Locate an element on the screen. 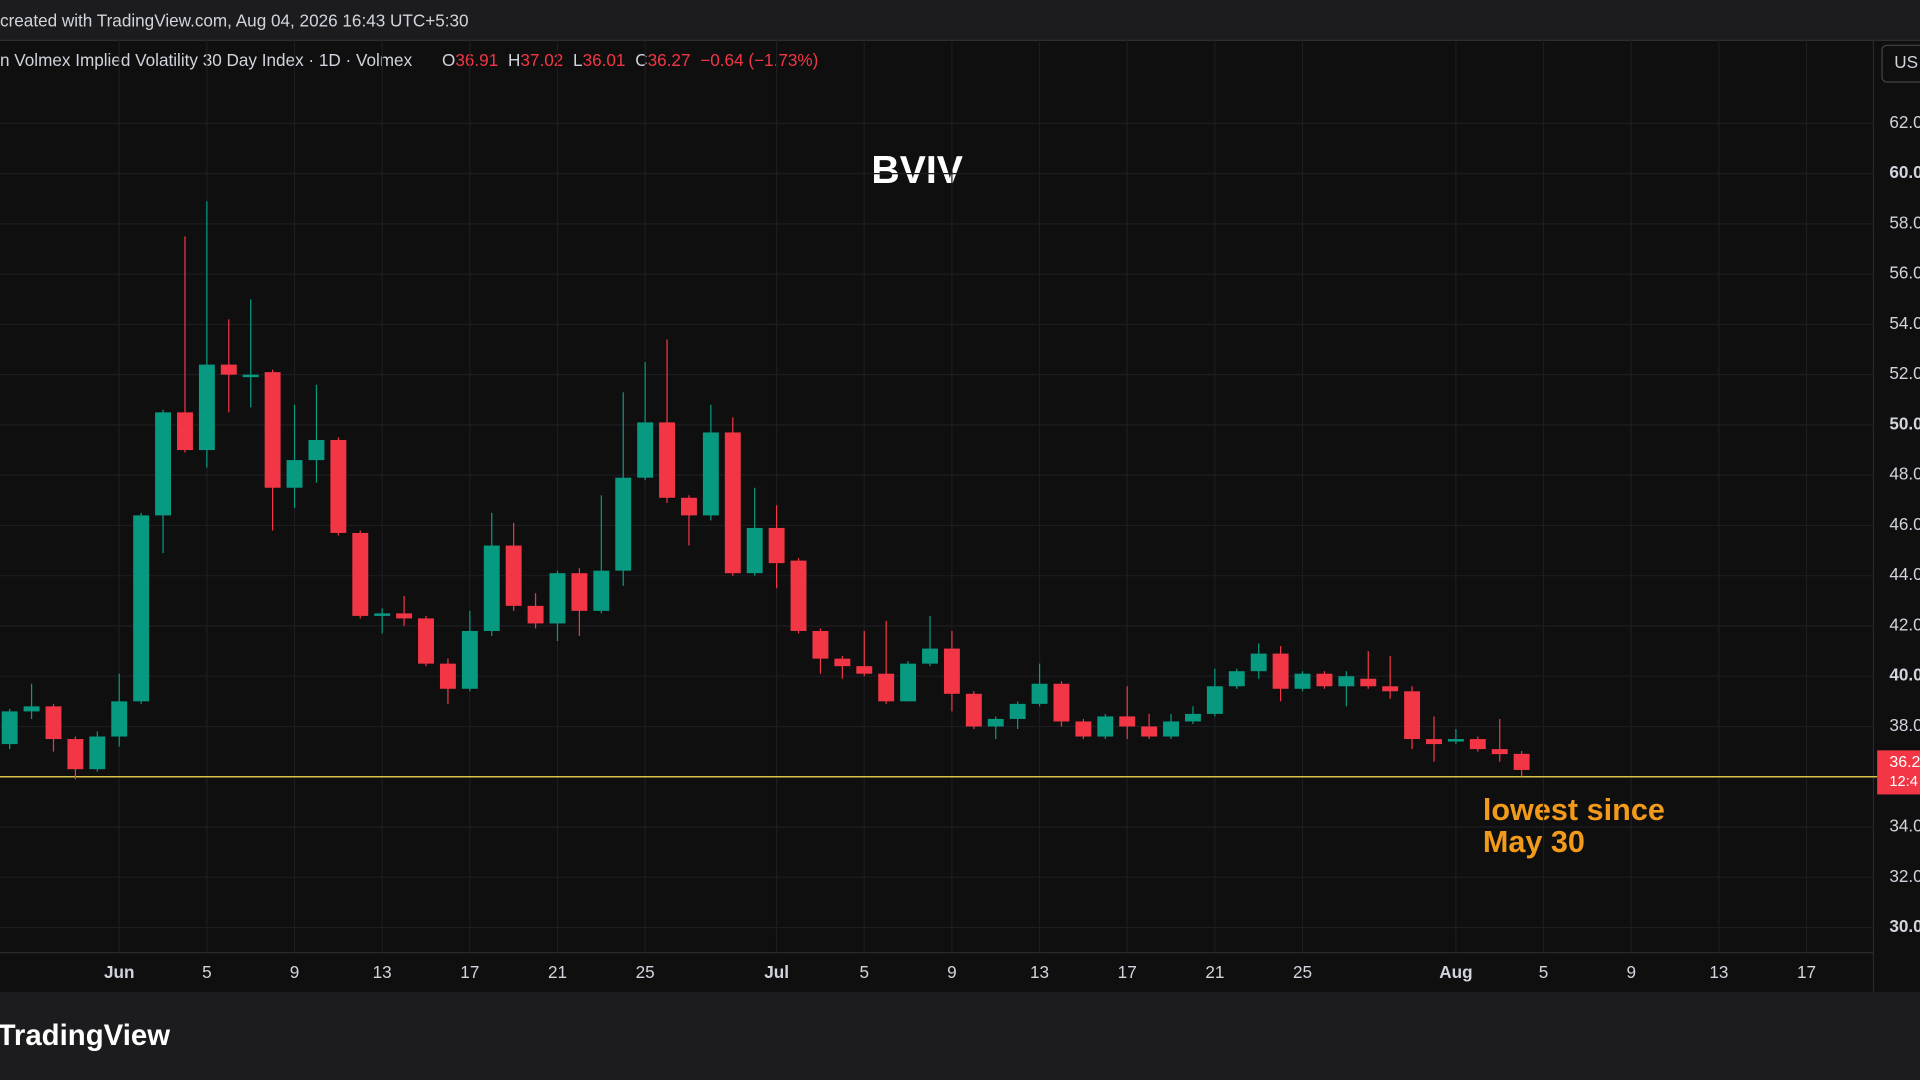 The image size is (1920, 1080). y-tick-label: 54.00 is located at coordinates (1904, 323).